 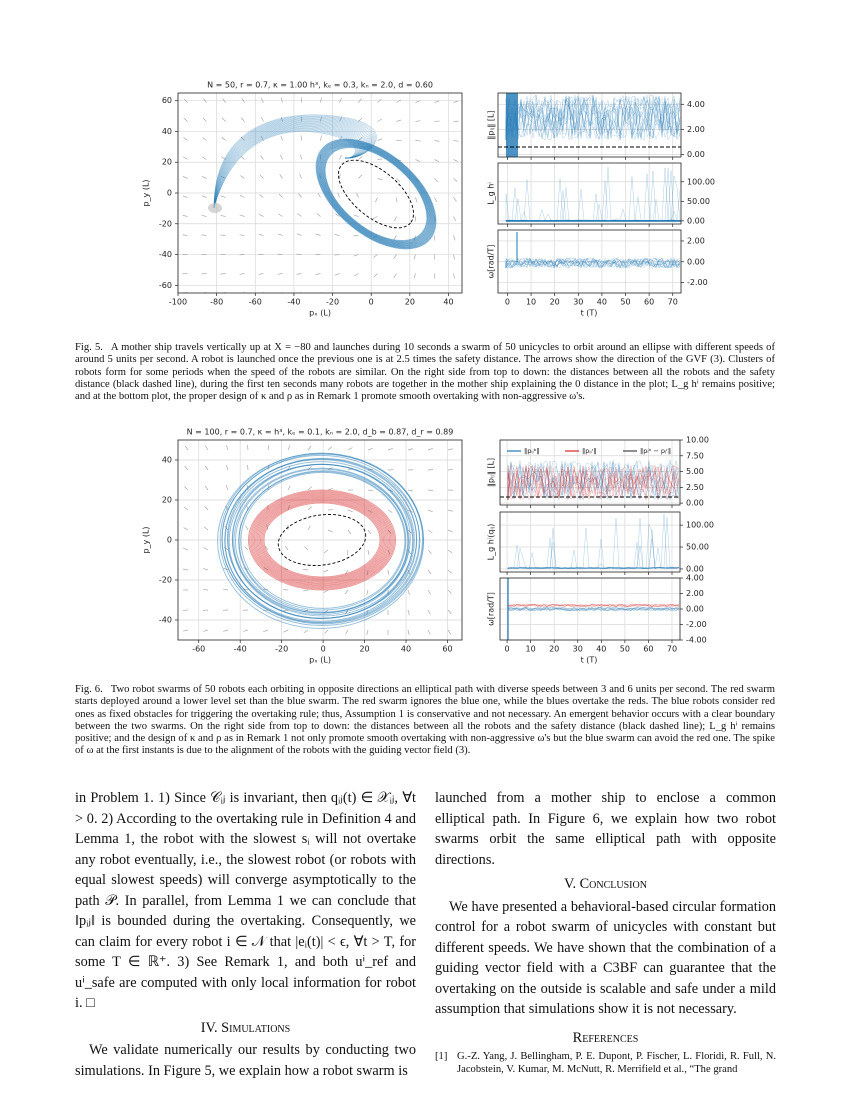 What do you see at coordinates (491, 542) in the screenshot?
I see `y-axis-label: L_g hⁱ(qᵢⱼ)` at bounding box center [491, 542].